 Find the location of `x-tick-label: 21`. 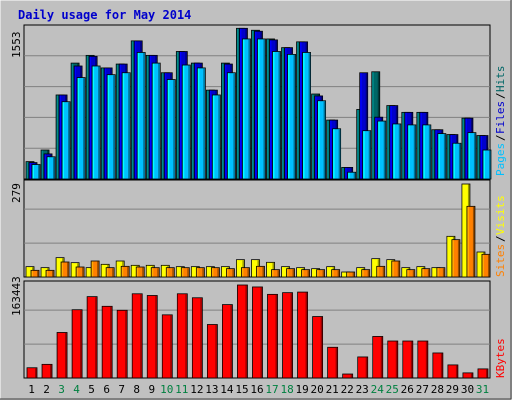

x-tick-label: 21 is located at coordinates (332, 389).